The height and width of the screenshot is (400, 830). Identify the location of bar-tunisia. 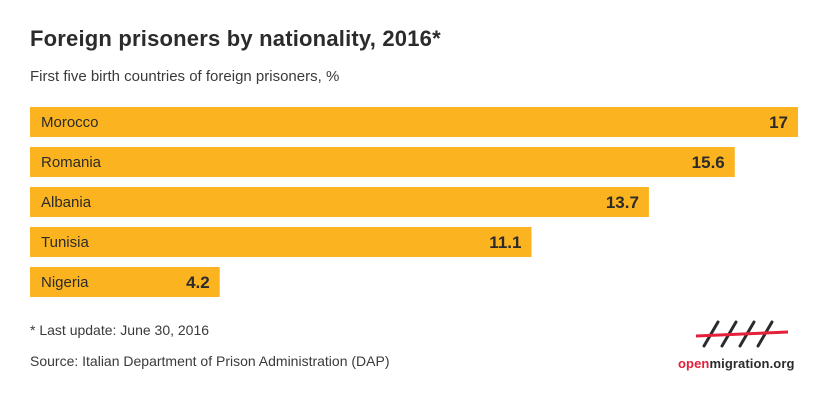
(281, 242).